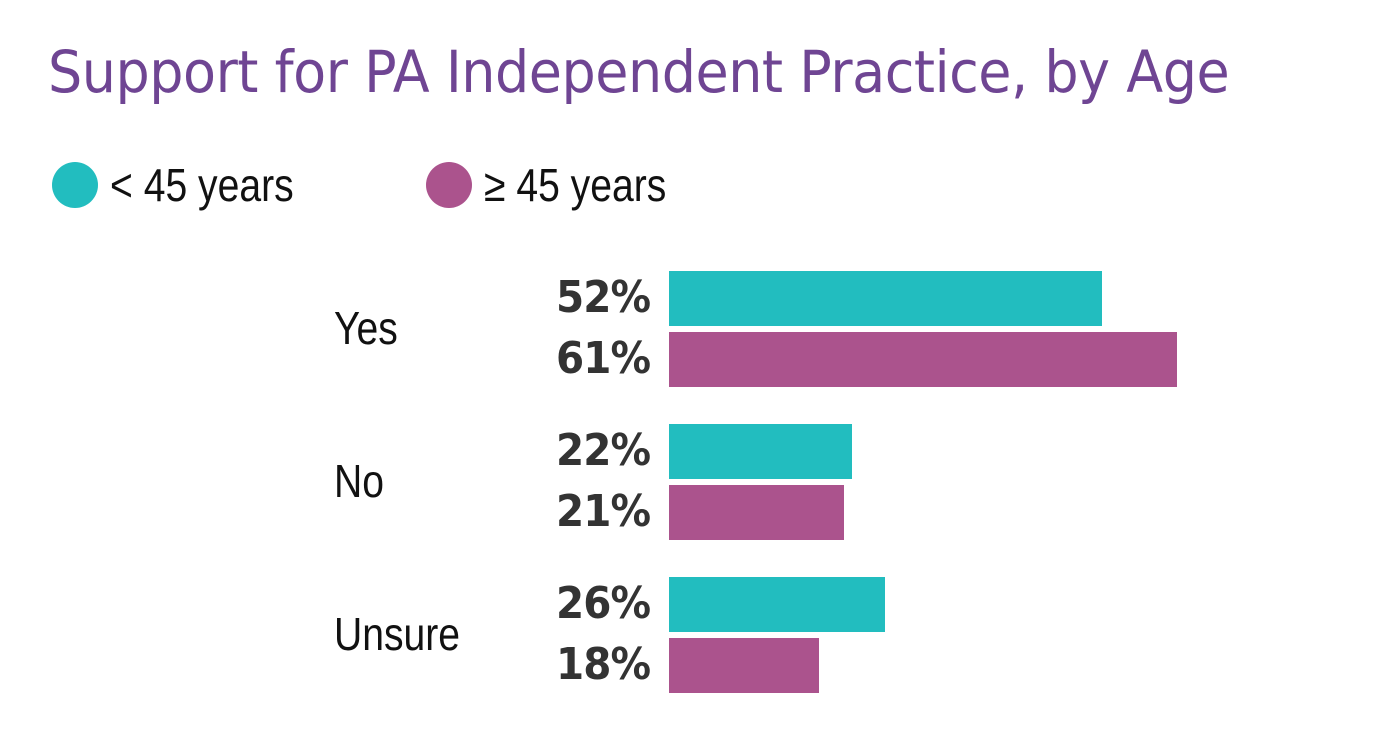  Describe the element at coordinates (575, 185) in the screenshot. I see `legend-label: ≥ 45 years` at that location.